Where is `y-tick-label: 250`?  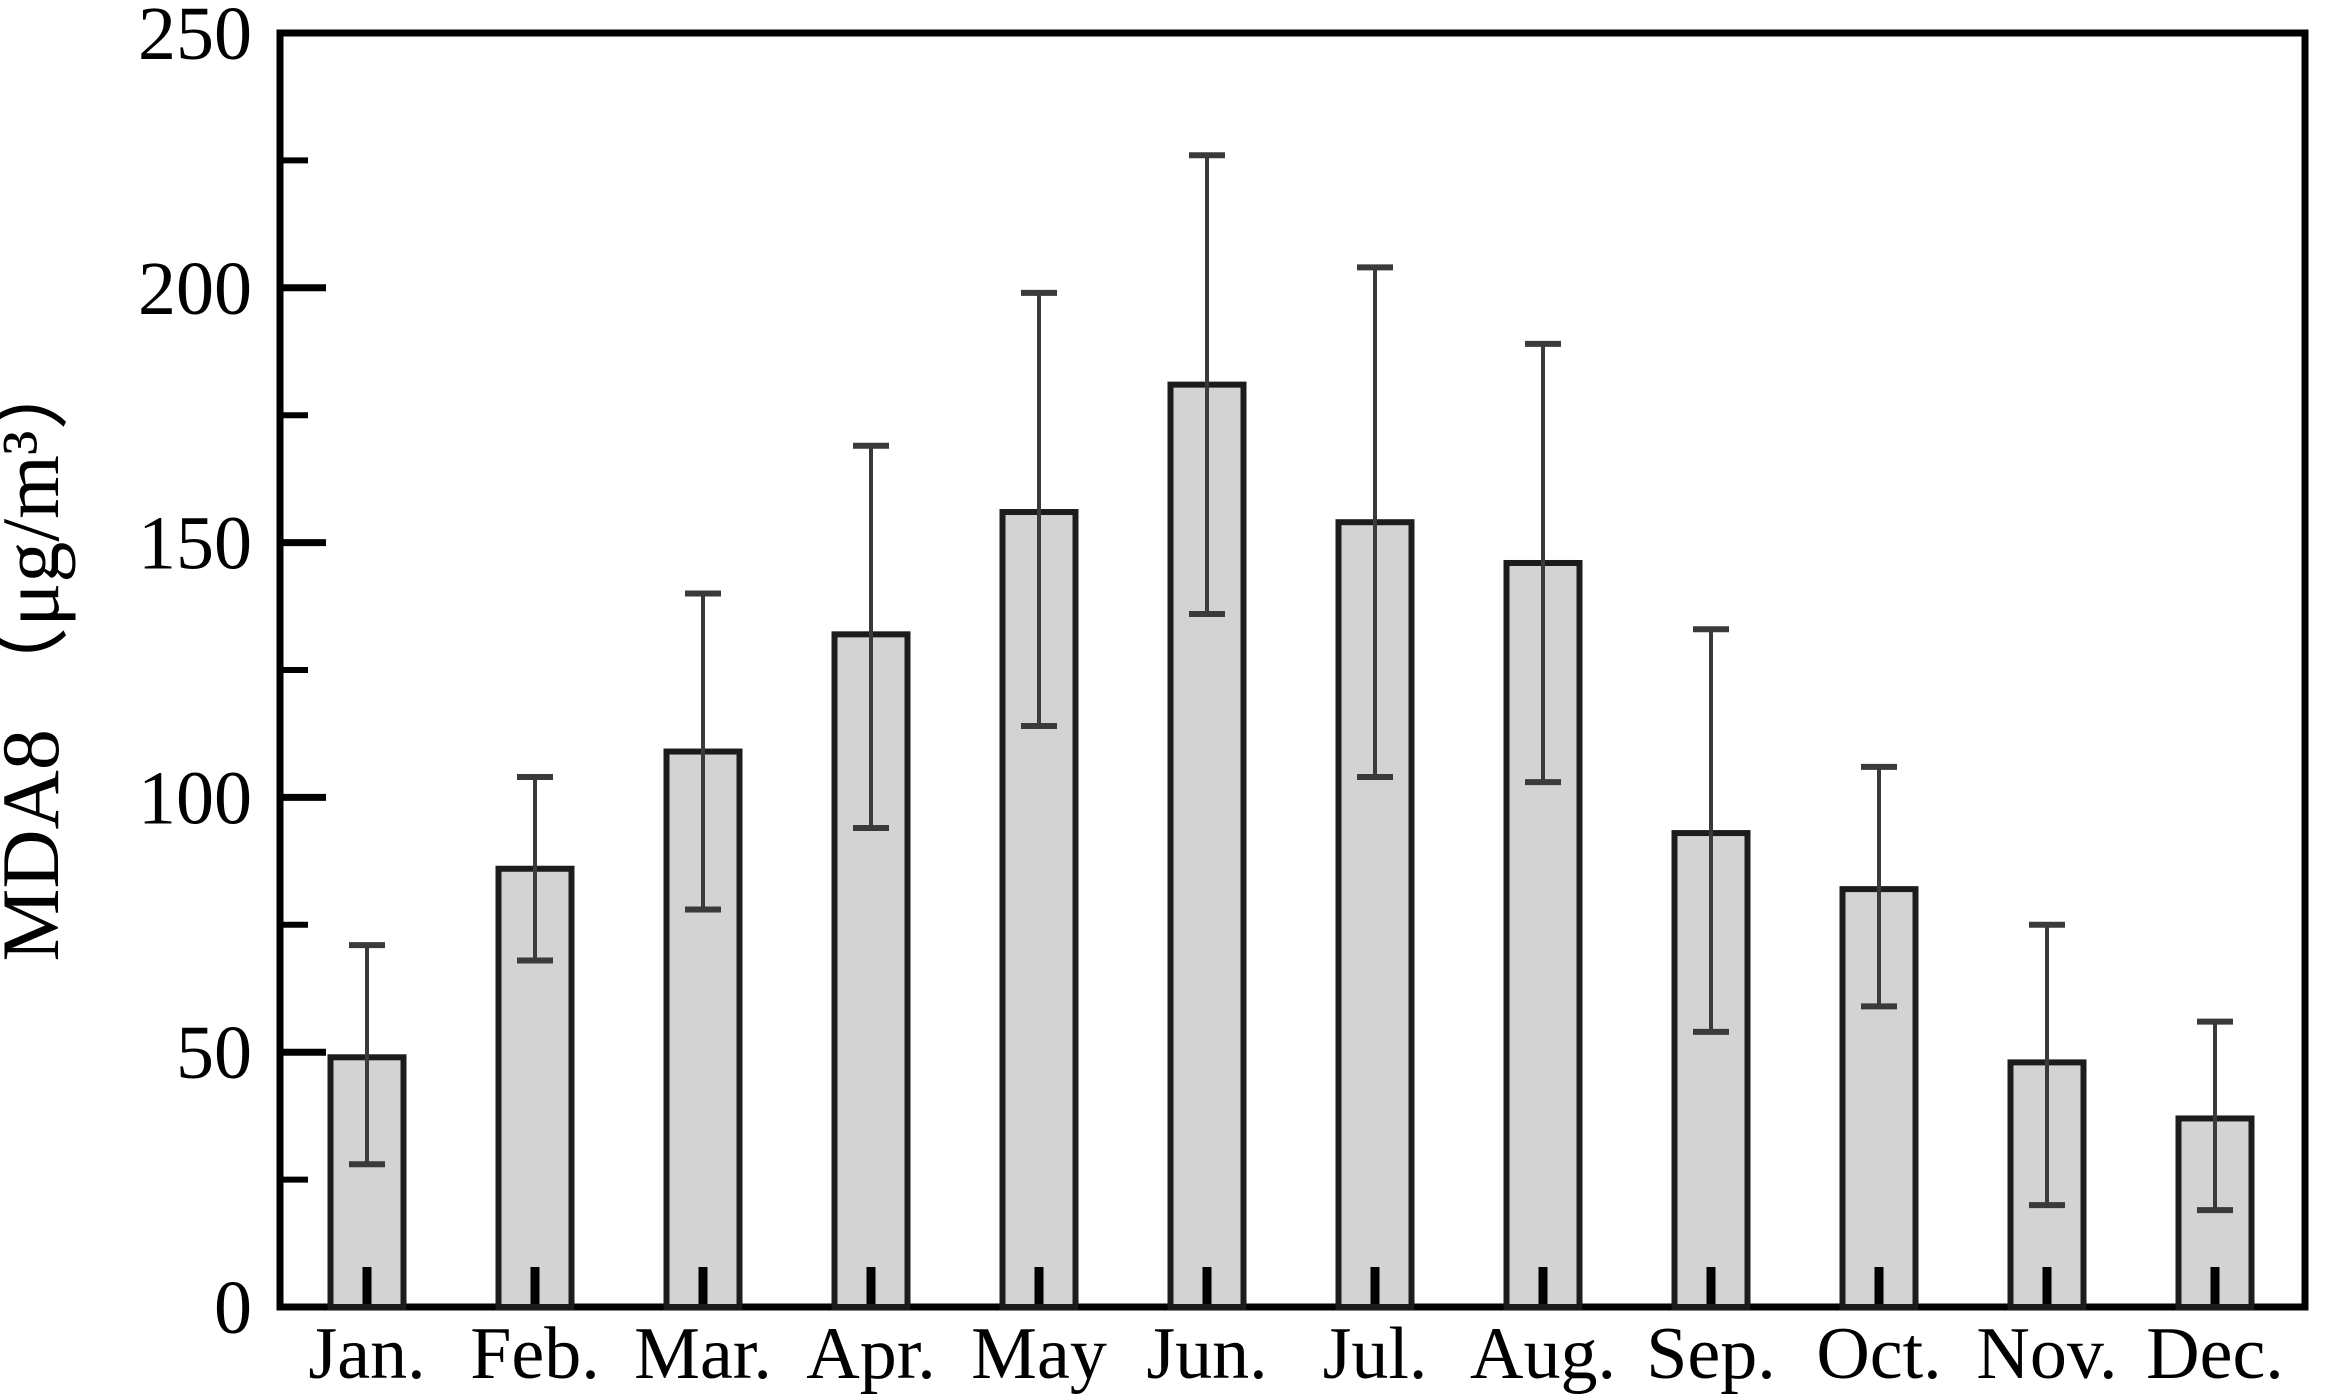
y-tick-label: 250 is located at coordinates (195, 38).